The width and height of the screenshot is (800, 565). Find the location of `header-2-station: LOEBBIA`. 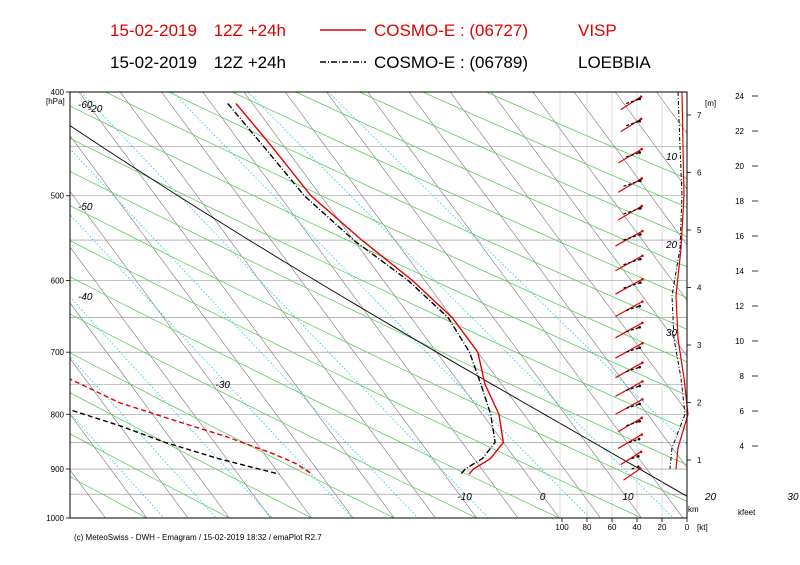

header-2-station: LOEBBIA is located at coordinates (614, 62).